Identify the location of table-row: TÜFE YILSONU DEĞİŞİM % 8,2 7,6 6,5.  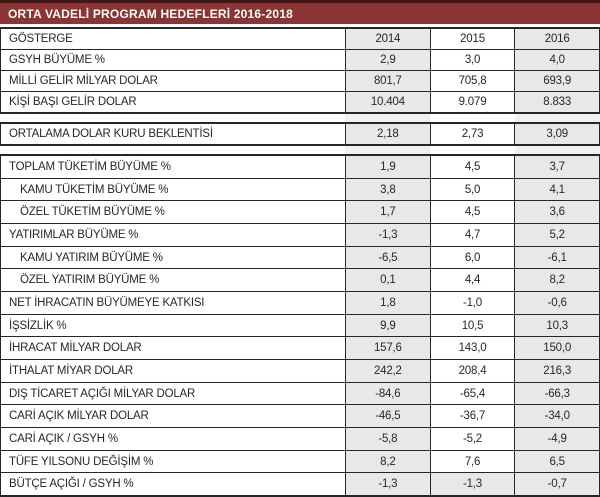
(300, 461).